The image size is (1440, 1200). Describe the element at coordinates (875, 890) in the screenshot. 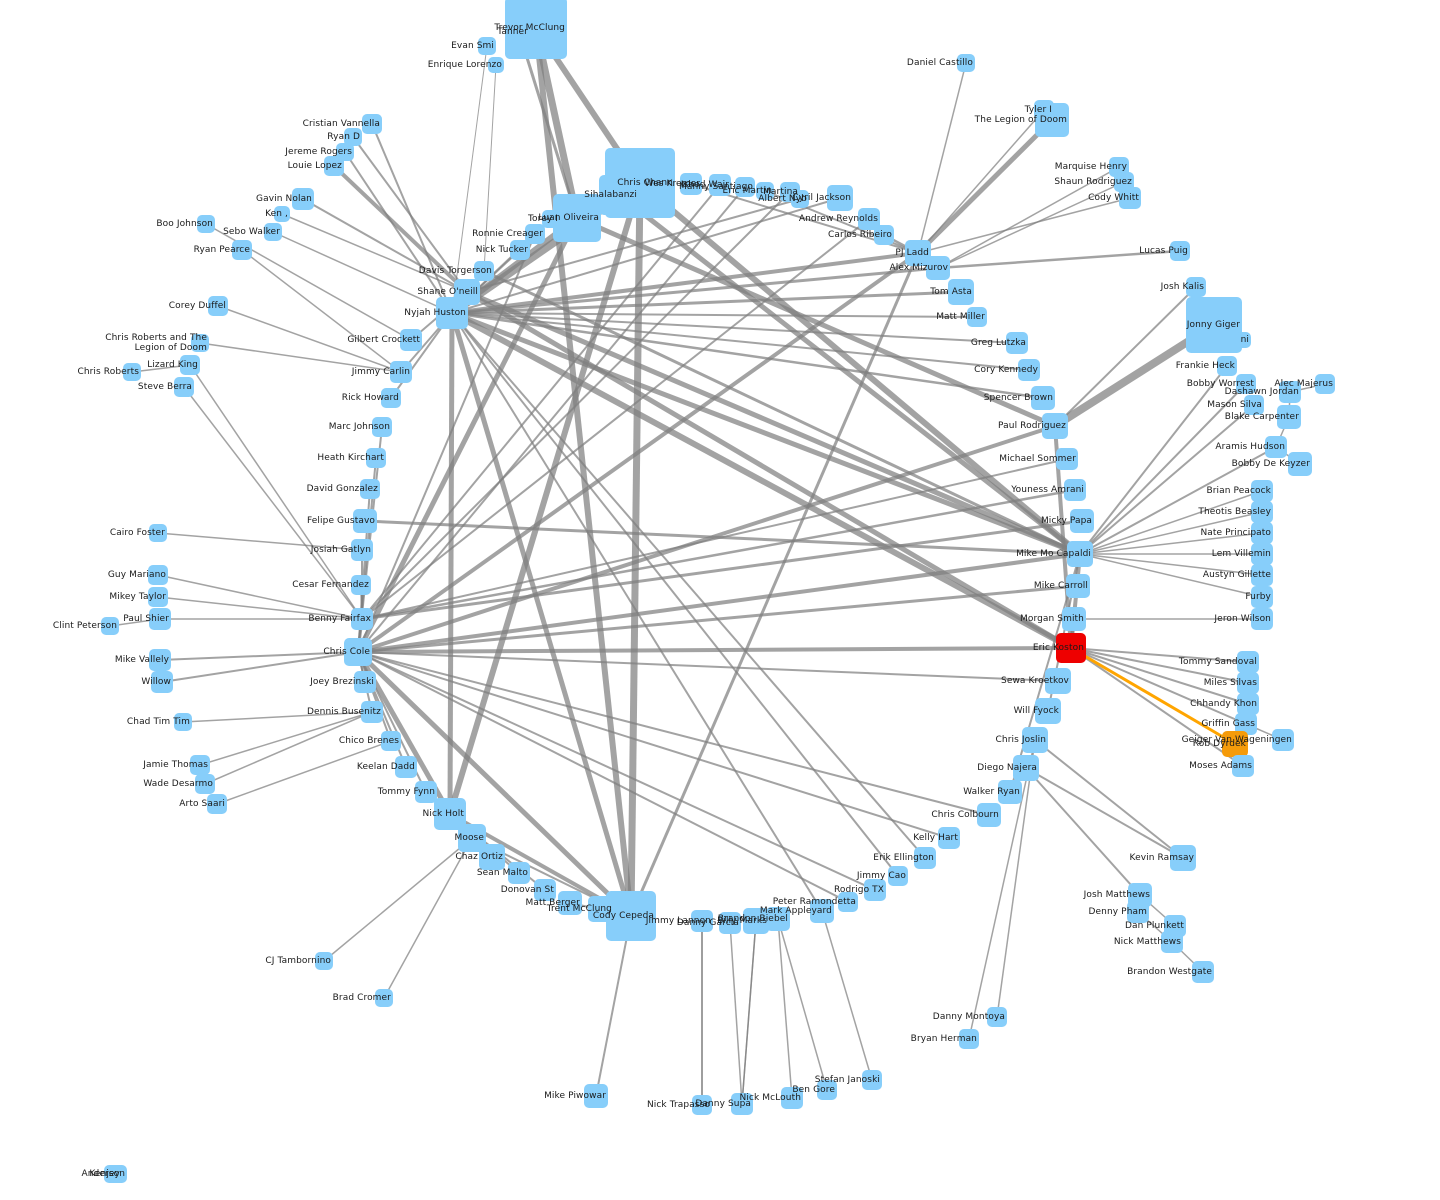

I see `graph-node-rodrigo-tx` at that location.